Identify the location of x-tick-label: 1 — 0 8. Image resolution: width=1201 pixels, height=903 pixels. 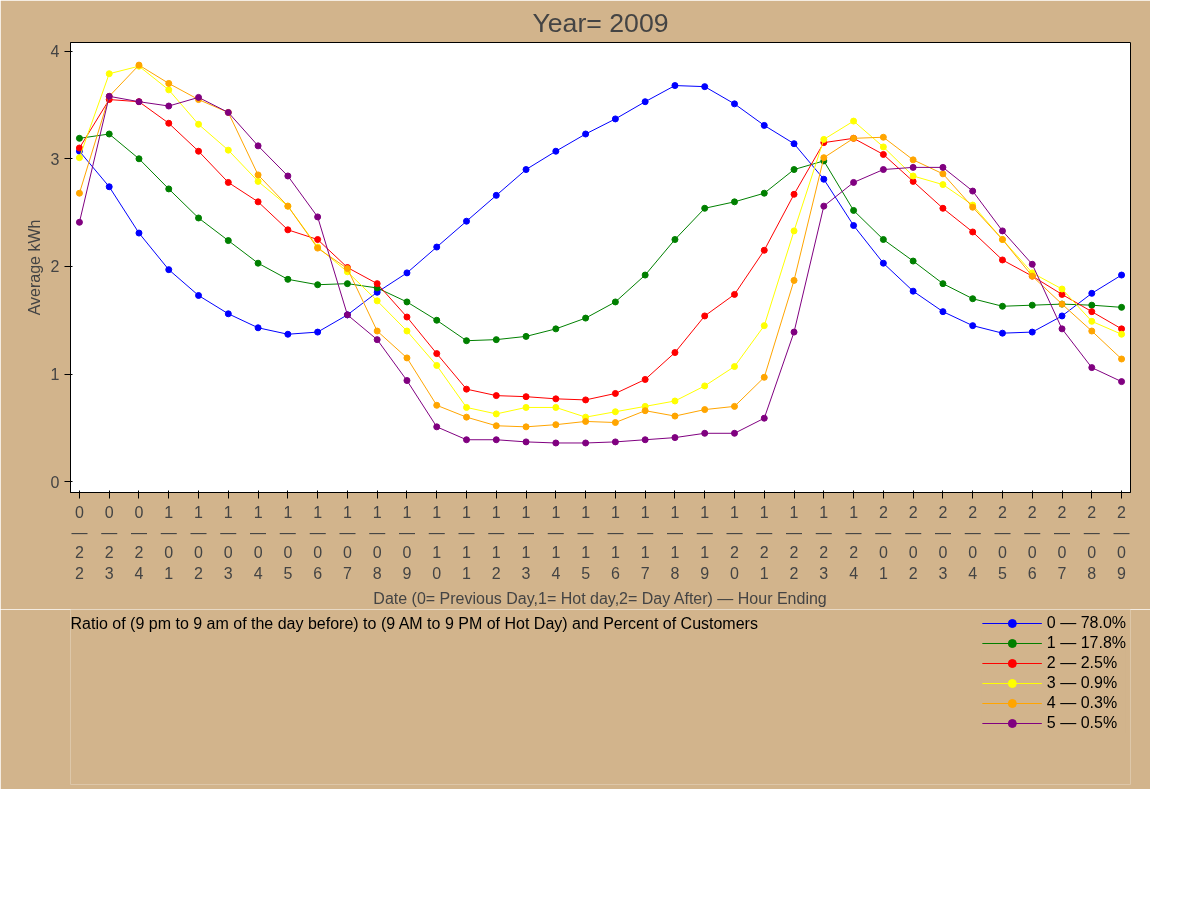
(377, 542).